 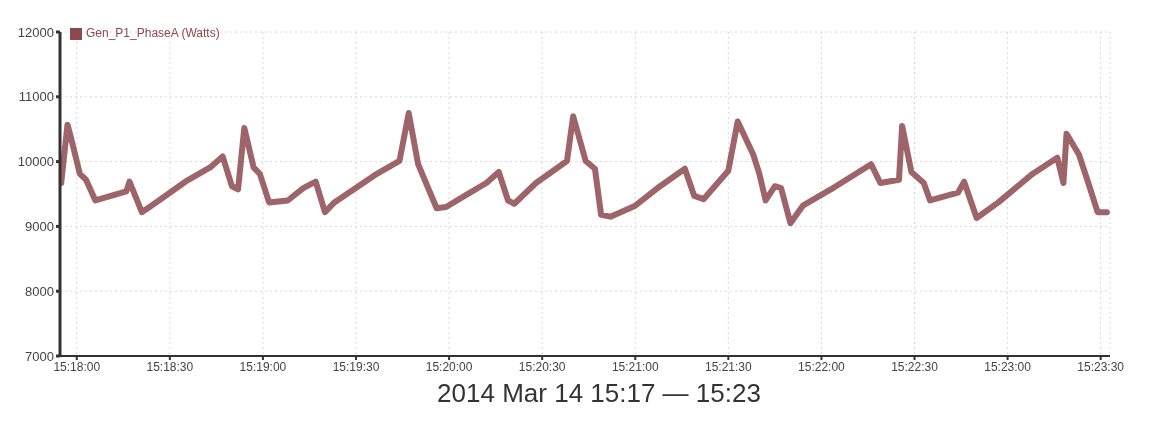 What do you see at coordinates (39, 356) in the screenshot?
I see `y-tick-label: 7000` at bounding box center [39, 356].